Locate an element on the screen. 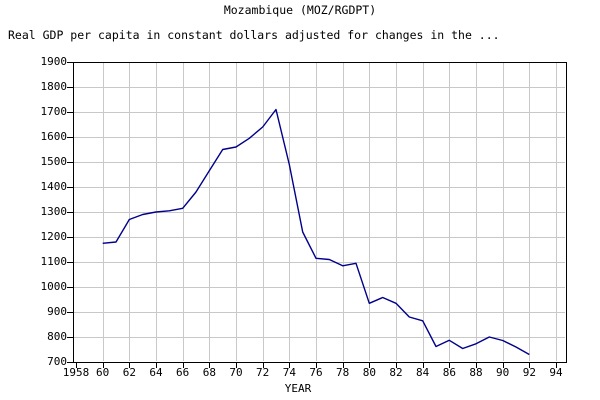  y-tick-label: 700 is located at coordinates (57, 361).